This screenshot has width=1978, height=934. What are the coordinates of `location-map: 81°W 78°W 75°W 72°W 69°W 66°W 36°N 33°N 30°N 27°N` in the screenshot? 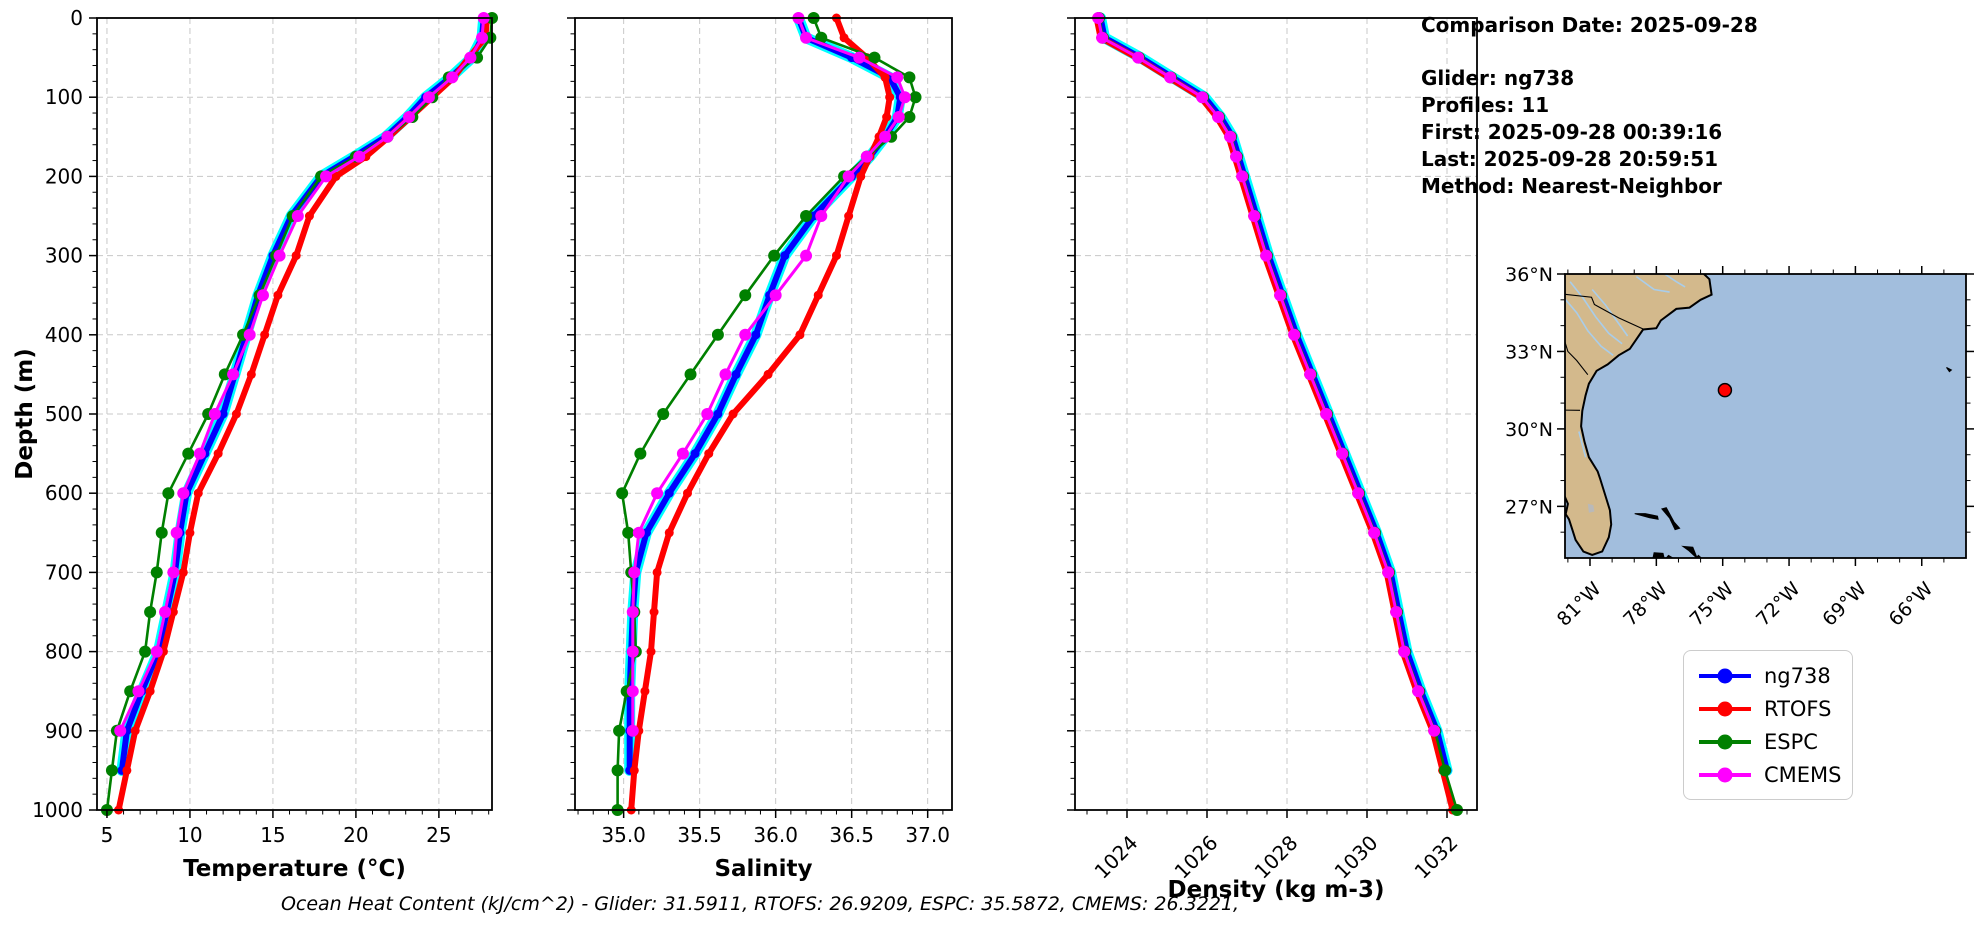 It's located at (1739, 447).